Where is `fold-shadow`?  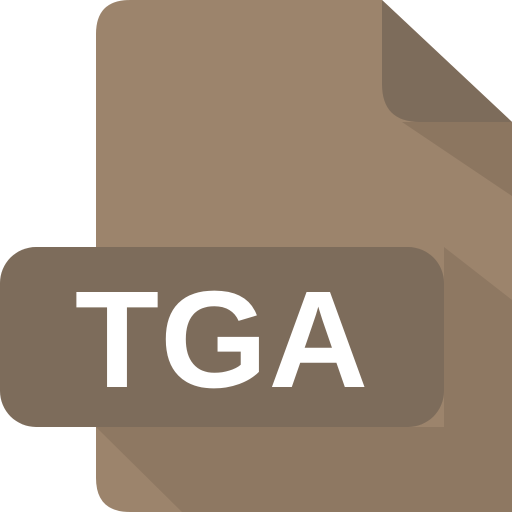 fold-shadow is located at coordinates (457, 159).